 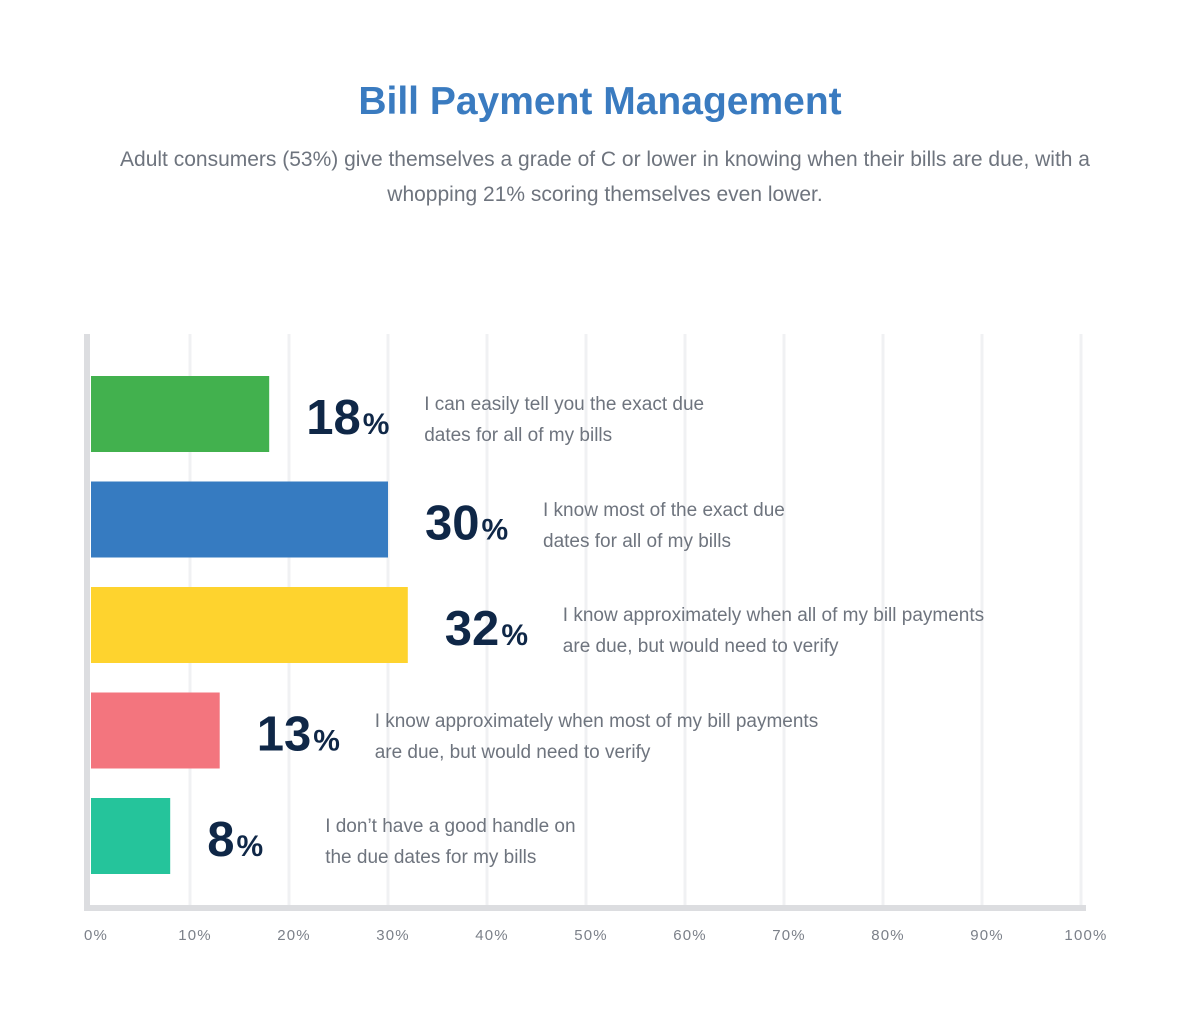 I want to click on x-tick-label: 40%, so click(x=492, y=935).